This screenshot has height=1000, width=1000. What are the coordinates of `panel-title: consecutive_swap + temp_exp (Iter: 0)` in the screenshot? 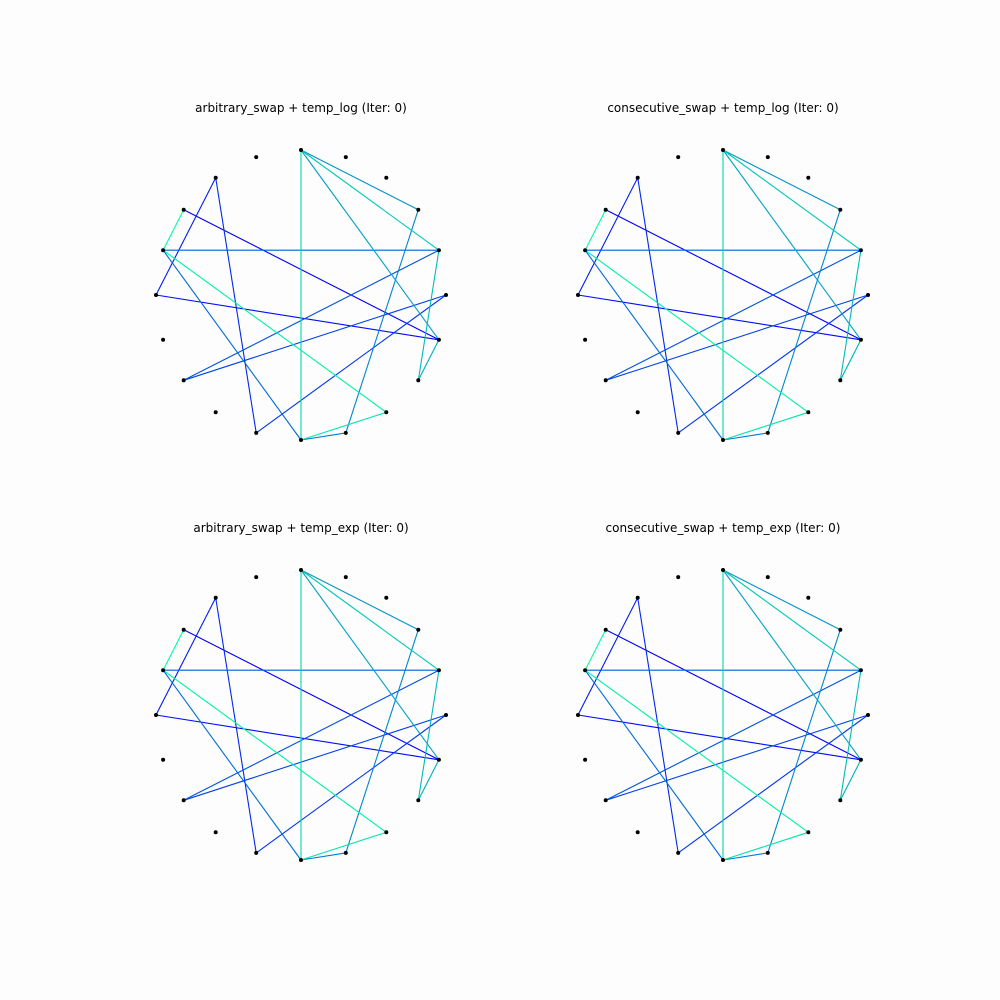 It's located at (723, 528).